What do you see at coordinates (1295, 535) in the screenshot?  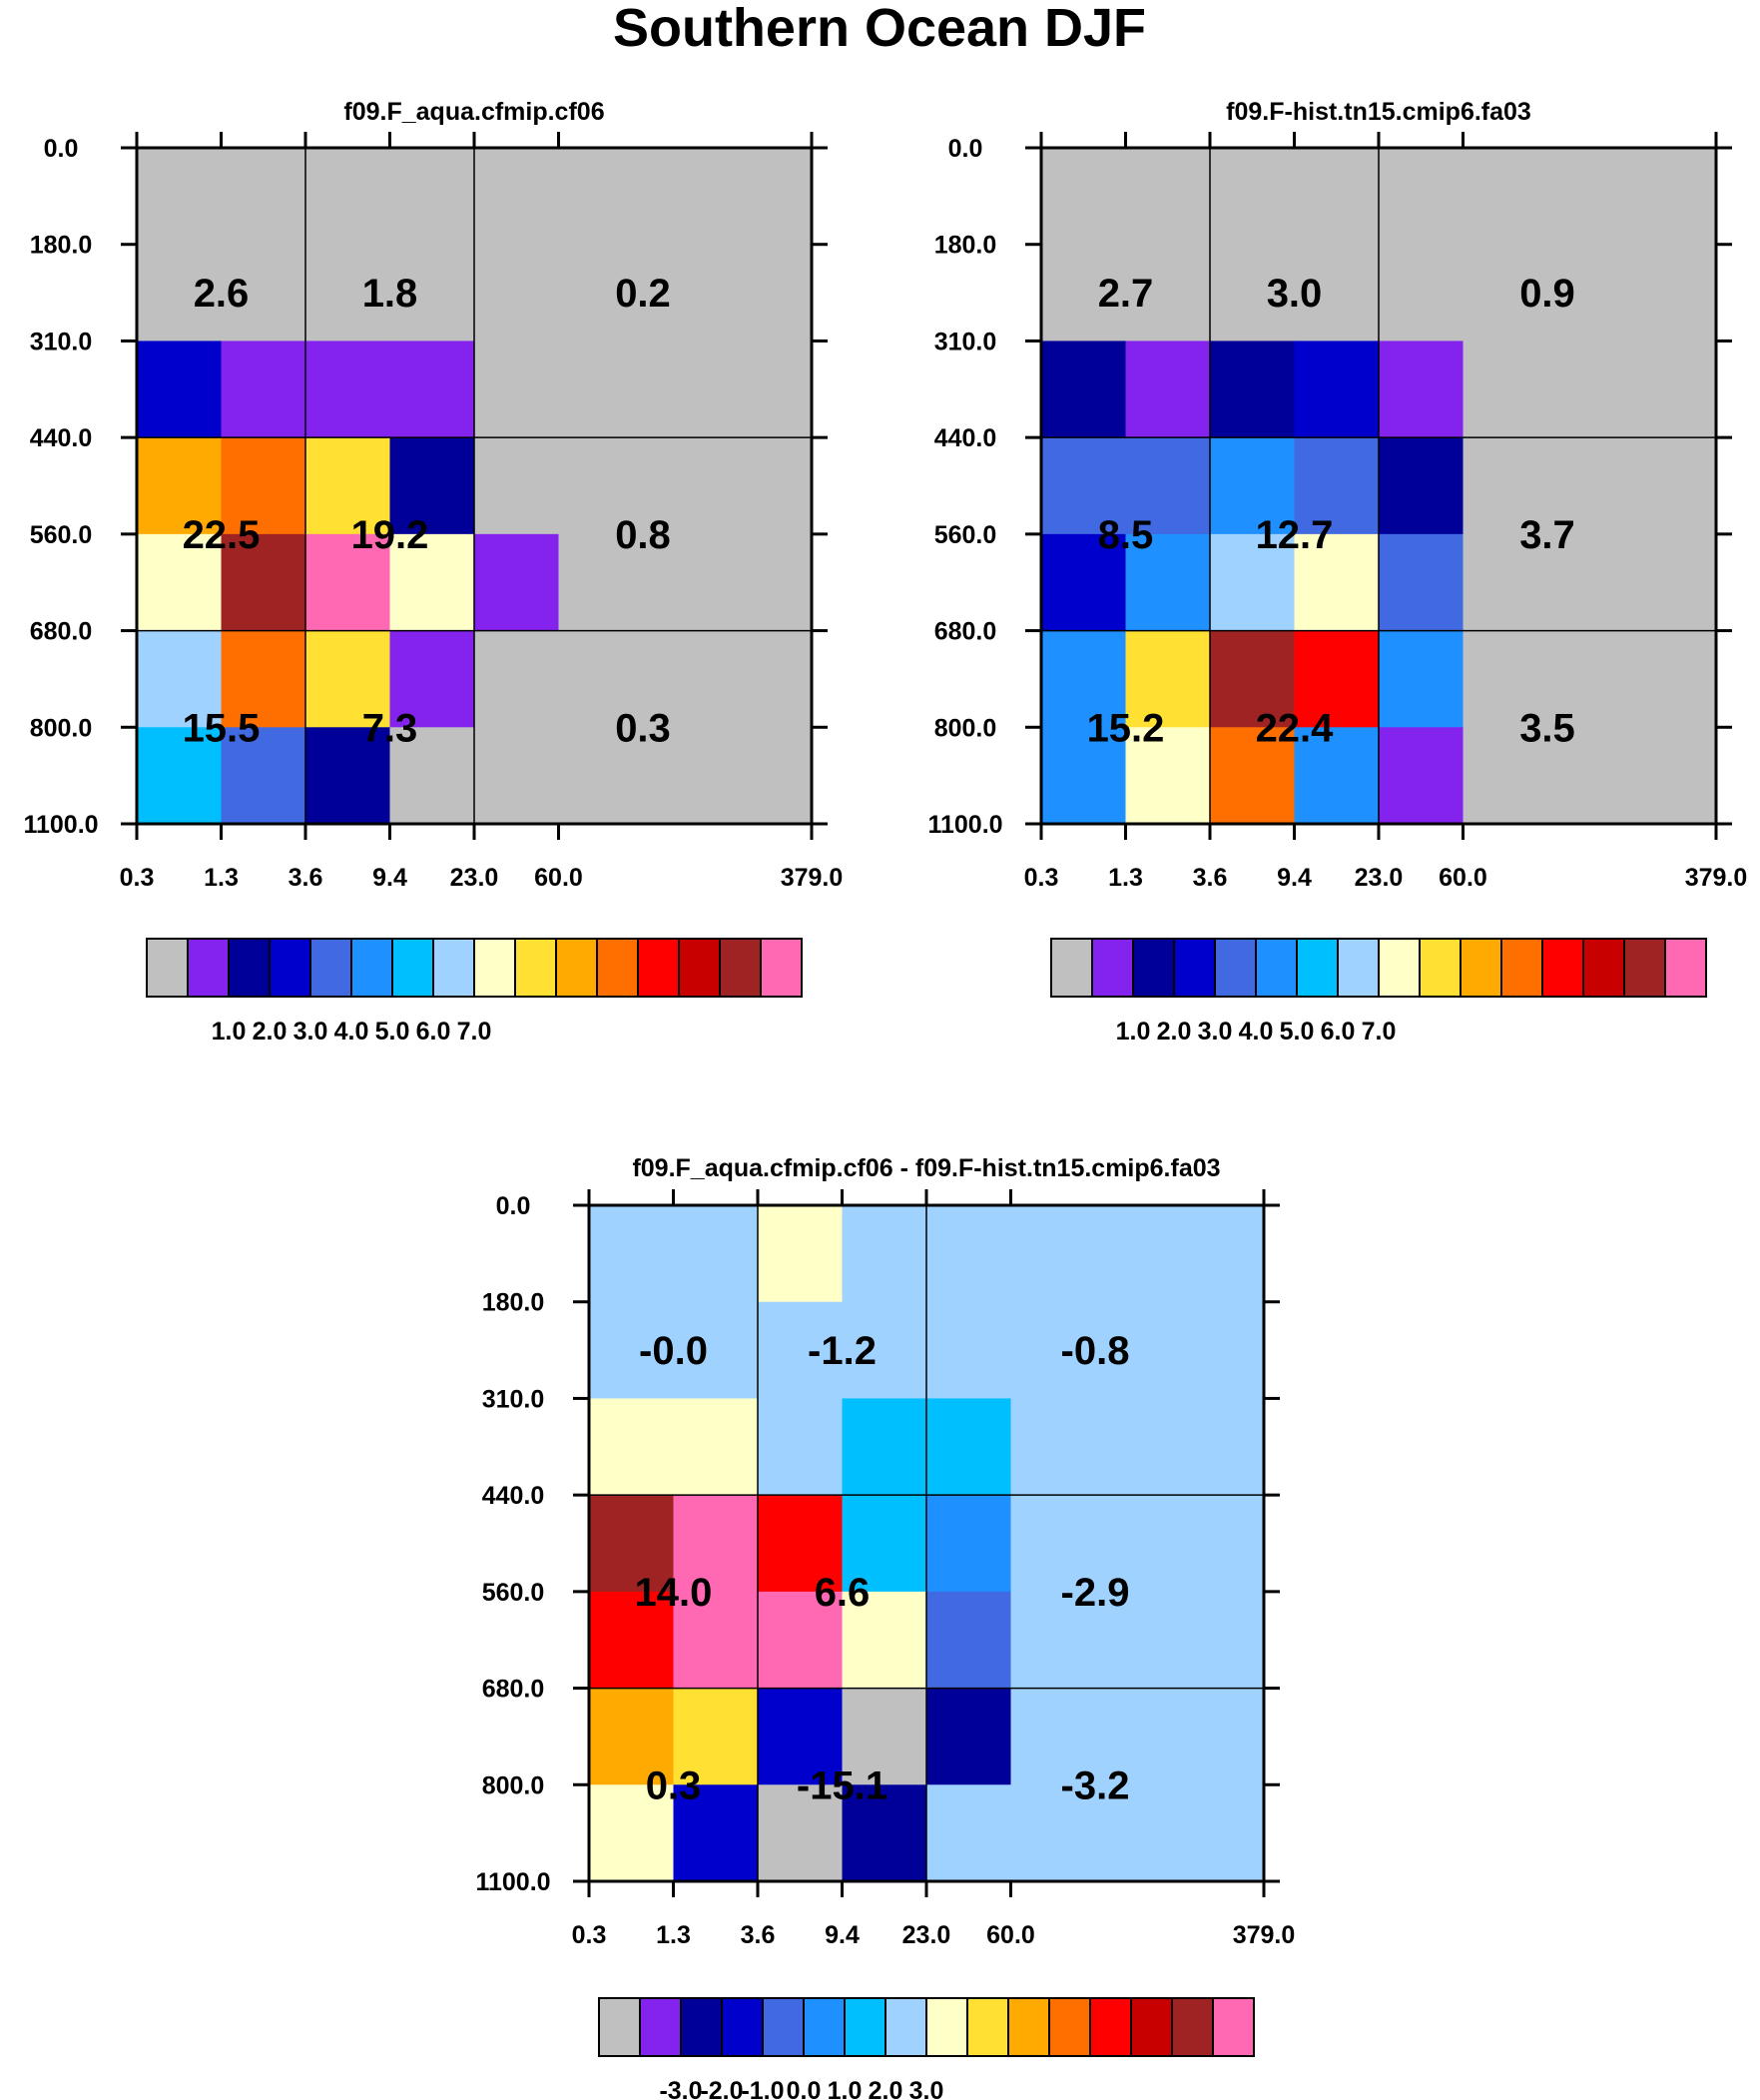 I see `box-value-label: 12.7` at bounding box center [1295, 535].